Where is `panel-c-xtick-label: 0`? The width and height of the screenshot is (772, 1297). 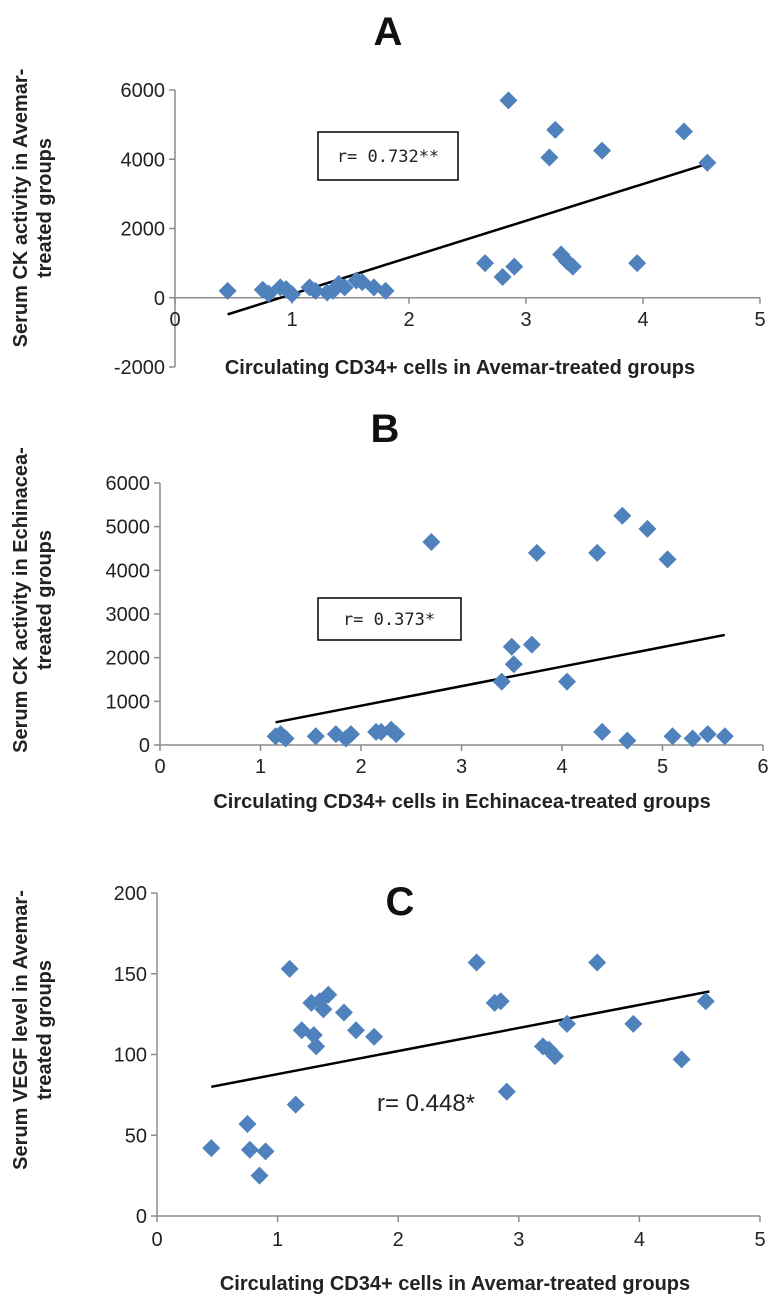 panel-c-xtick-label: 0 is located at coordinates (156, 1240).